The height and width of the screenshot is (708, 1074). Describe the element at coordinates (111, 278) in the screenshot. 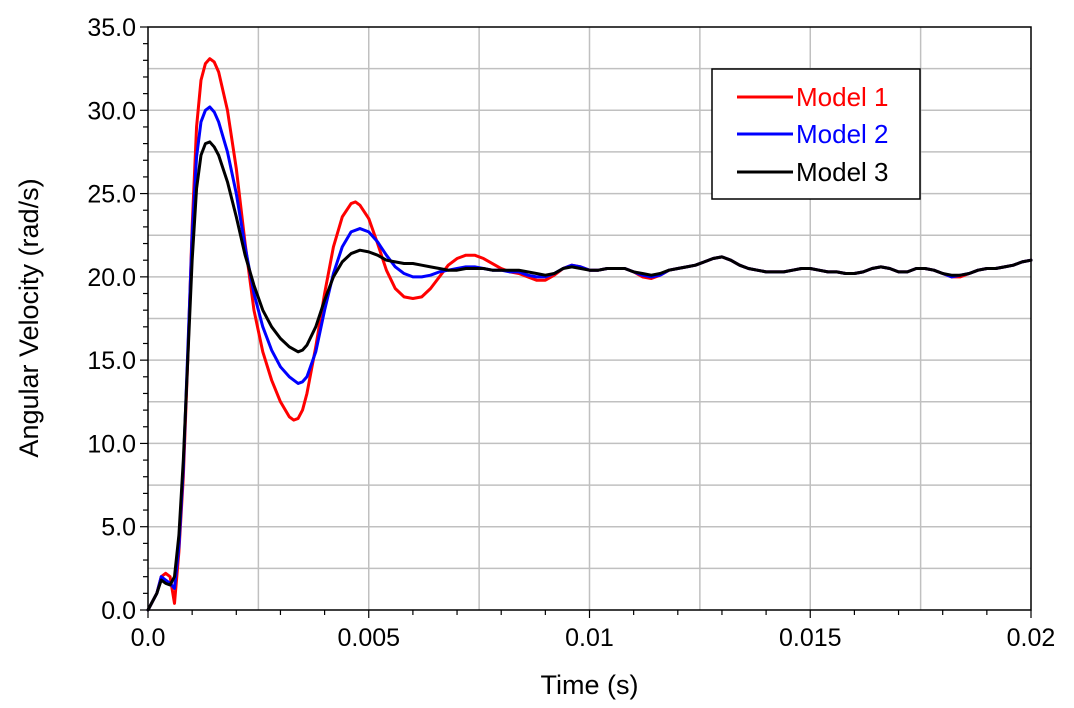

I see `y-tick-label: 20.0` at that location.